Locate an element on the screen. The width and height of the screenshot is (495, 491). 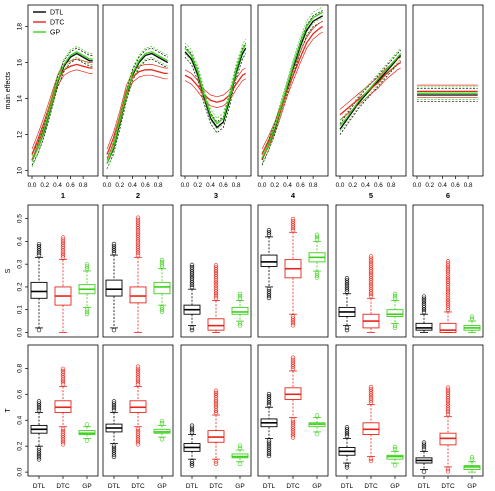
panel-frame-r1-p5 is located at coordinates (371, 90).